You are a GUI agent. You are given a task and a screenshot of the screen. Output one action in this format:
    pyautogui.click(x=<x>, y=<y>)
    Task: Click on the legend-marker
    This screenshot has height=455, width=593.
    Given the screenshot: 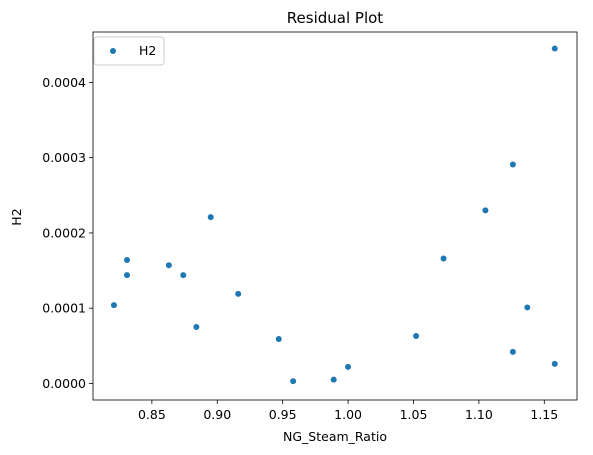 What is the action you would take?
    pyautogui.click(x=113, y=51)
    